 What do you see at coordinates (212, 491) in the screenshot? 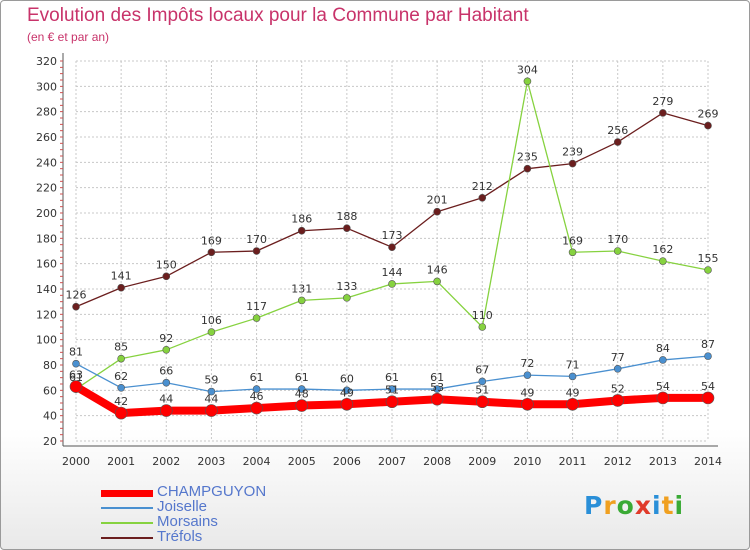
I see `legend-label: CHAMPGUYON` at bounding box center [212, 491].